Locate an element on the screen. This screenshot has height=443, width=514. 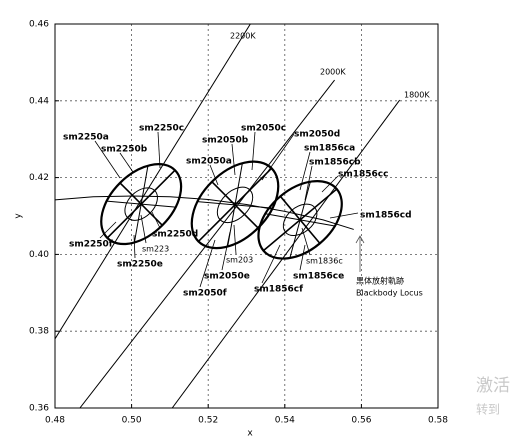
y-tick-label: 0.46 is located at coordinates (39, 25).